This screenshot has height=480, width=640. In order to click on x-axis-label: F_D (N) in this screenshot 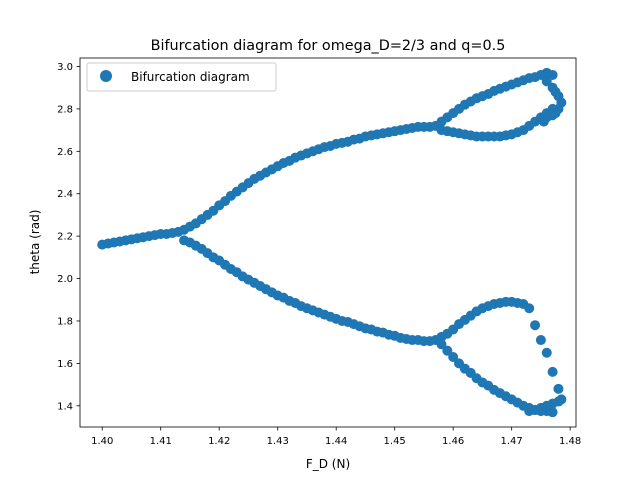, I will do `click(328, 464)`.